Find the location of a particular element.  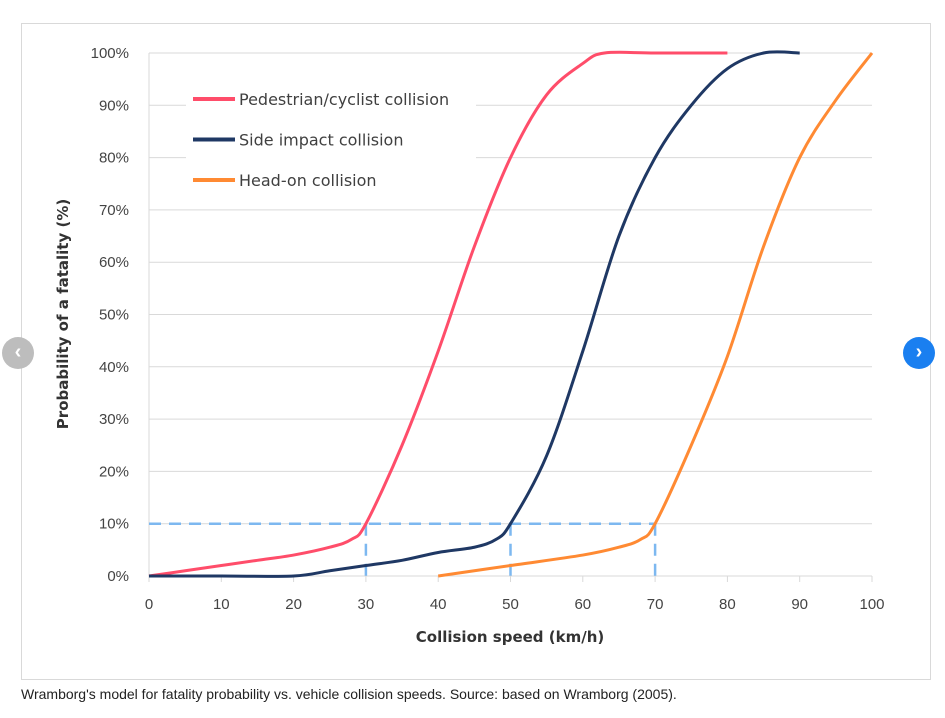

y-tick-label: 10% is located at coordinates (114, 524).